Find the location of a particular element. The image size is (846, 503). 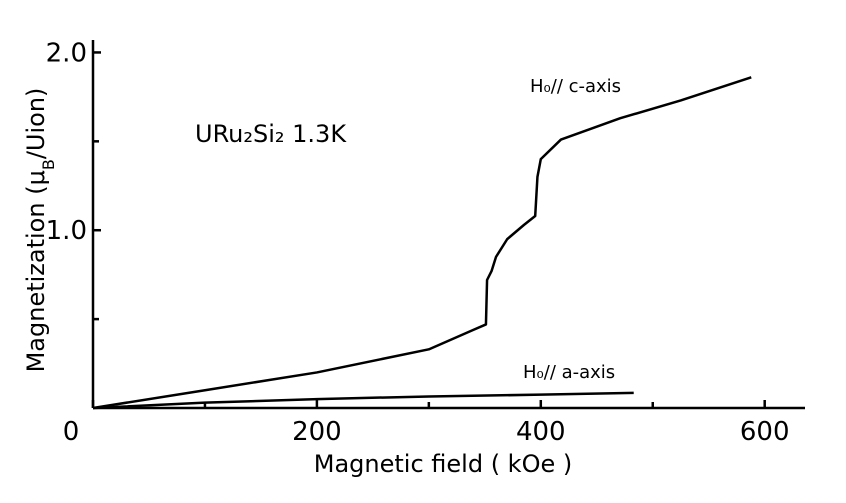

y-tick-label: 1.0 is located at coordinates (66, 231).